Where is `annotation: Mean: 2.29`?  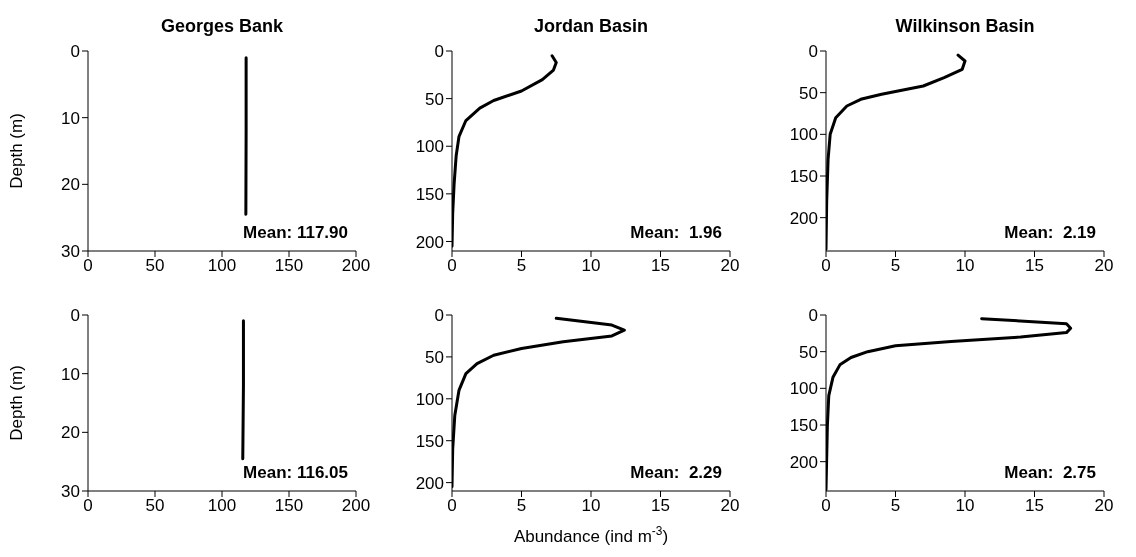 annotation: Mean: 2.29 is located at coordinates (676, 473).